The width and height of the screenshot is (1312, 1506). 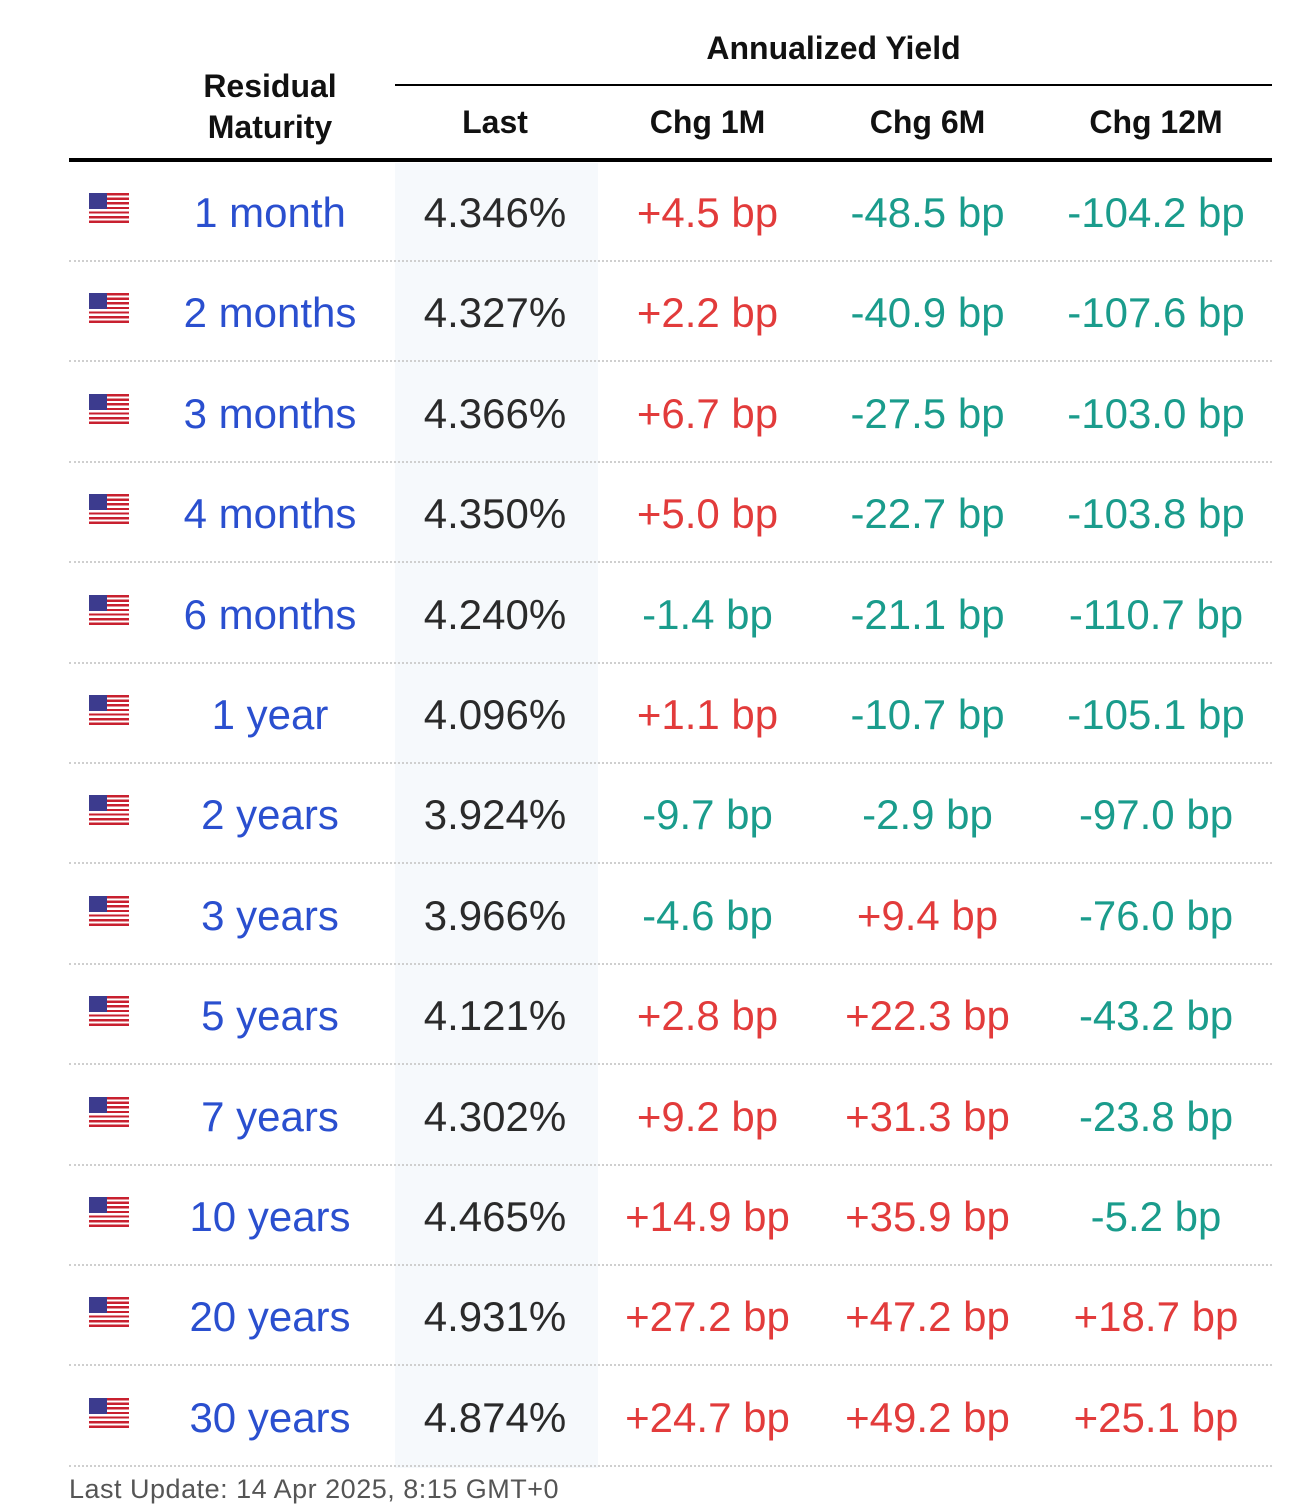 What do you see at coordinates (1156, 122) in the screenshot?
I see `column-header-chg-12m: Chg 12M` at bounding box center [1156, 122].